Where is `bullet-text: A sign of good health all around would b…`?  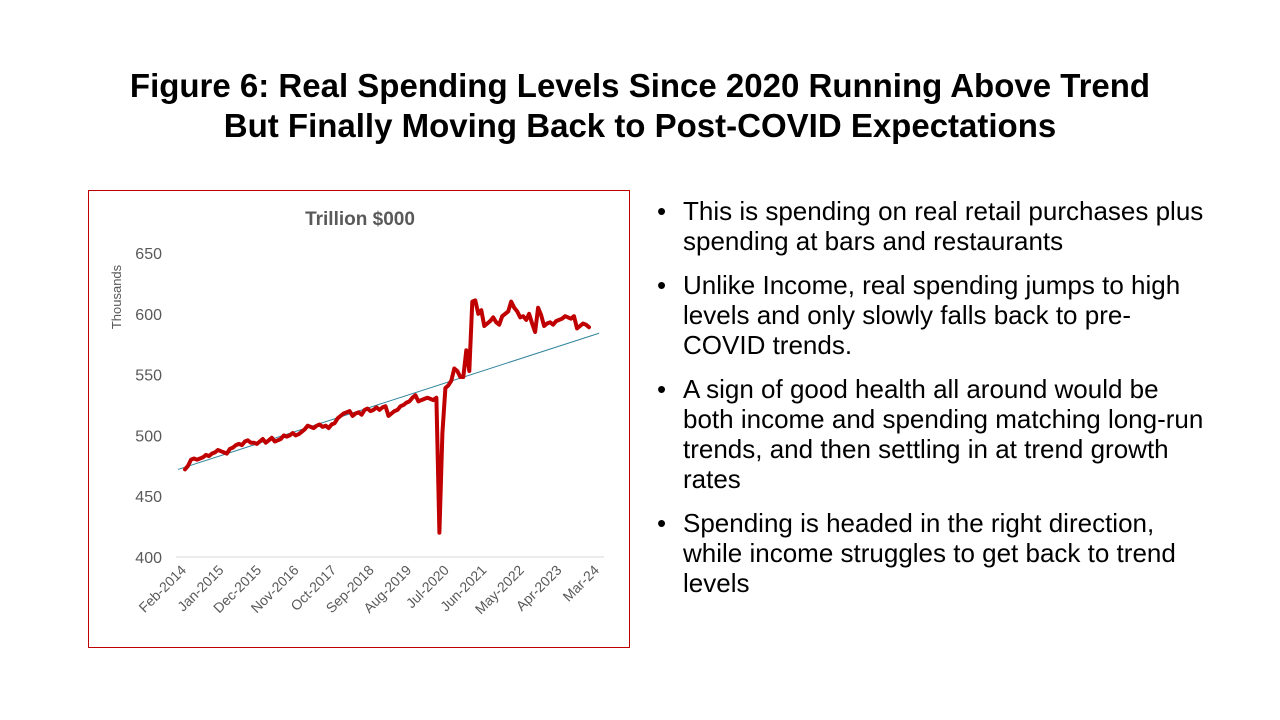
bullet-text: A sign of good health all around would b… is located at coordinates (943, 434).